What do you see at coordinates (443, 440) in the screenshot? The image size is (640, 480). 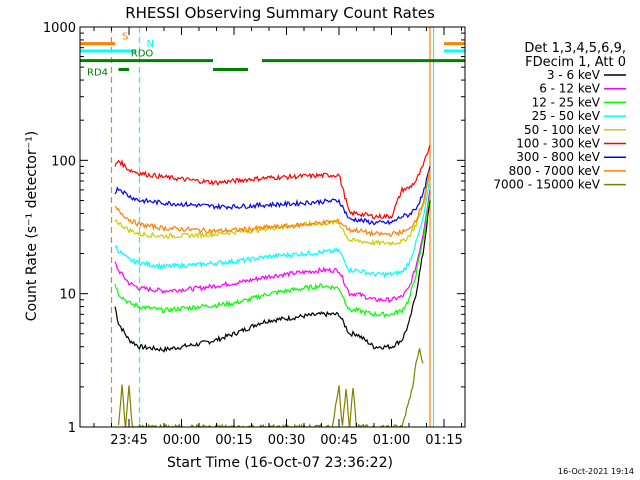 I see `x-tick-label: 01:15` at bounding box center [443, 440].